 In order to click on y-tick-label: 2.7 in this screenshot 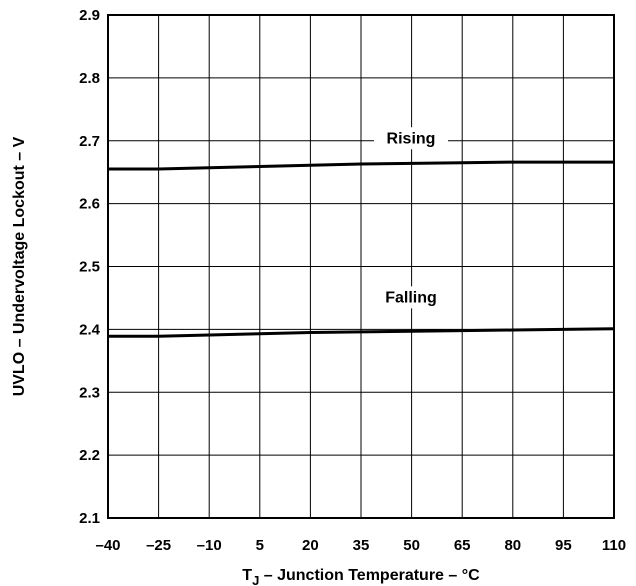, I will do `click(89, 141)`.